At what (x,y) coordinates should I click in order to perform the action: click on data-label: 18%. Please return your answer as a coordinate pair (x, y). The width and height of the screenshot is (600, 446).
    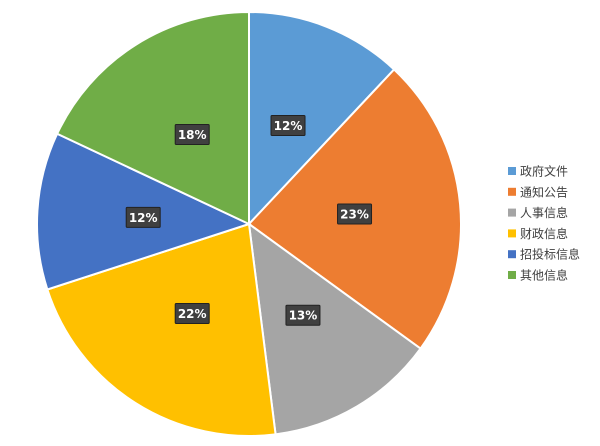
    Looking at the image, I should click on (192, 135).